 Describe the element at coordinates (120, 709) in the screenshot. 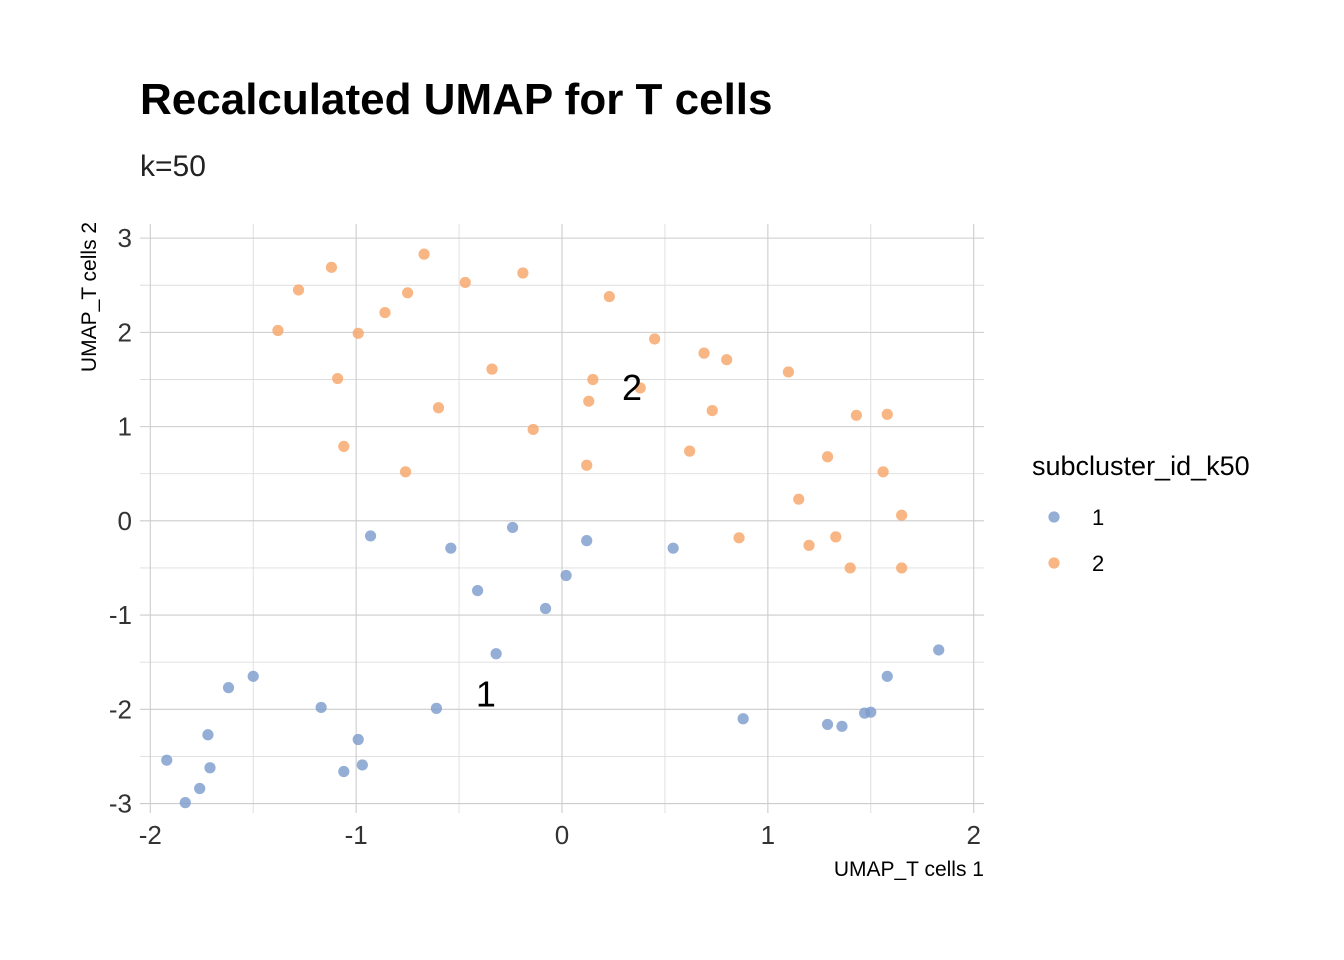

I see `y-tick-label: -2` at that location.